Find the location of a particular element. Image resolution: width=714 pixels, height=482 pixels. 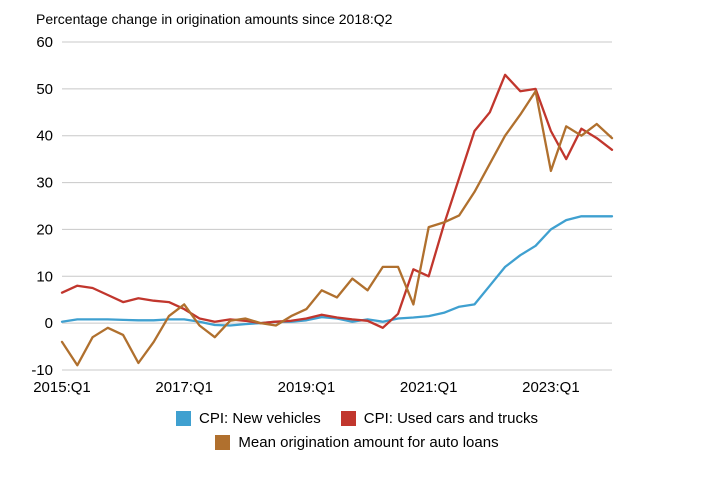

svg-text: 2023:Q1 is located at coordinates (551, 387).